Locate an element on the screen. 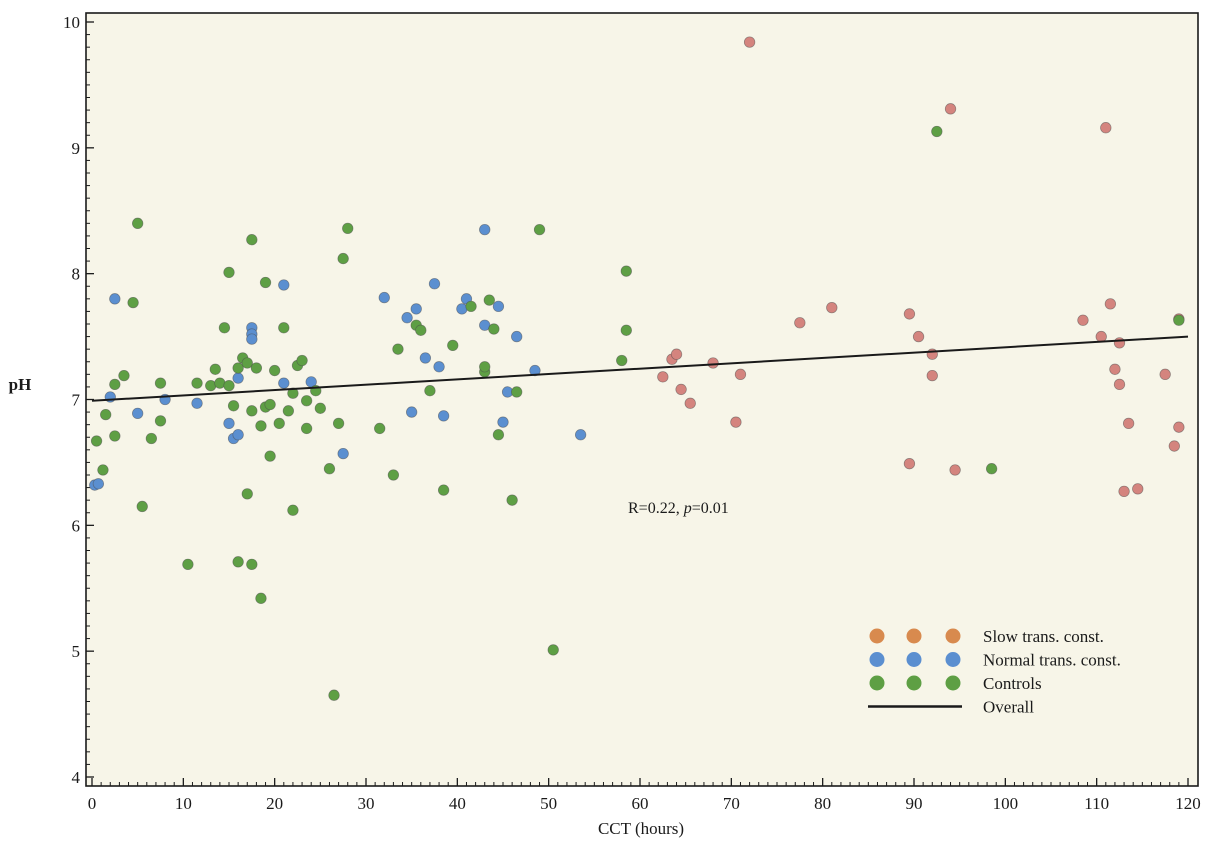  y-tick-label: 5 is located at coordinates (76, 651).